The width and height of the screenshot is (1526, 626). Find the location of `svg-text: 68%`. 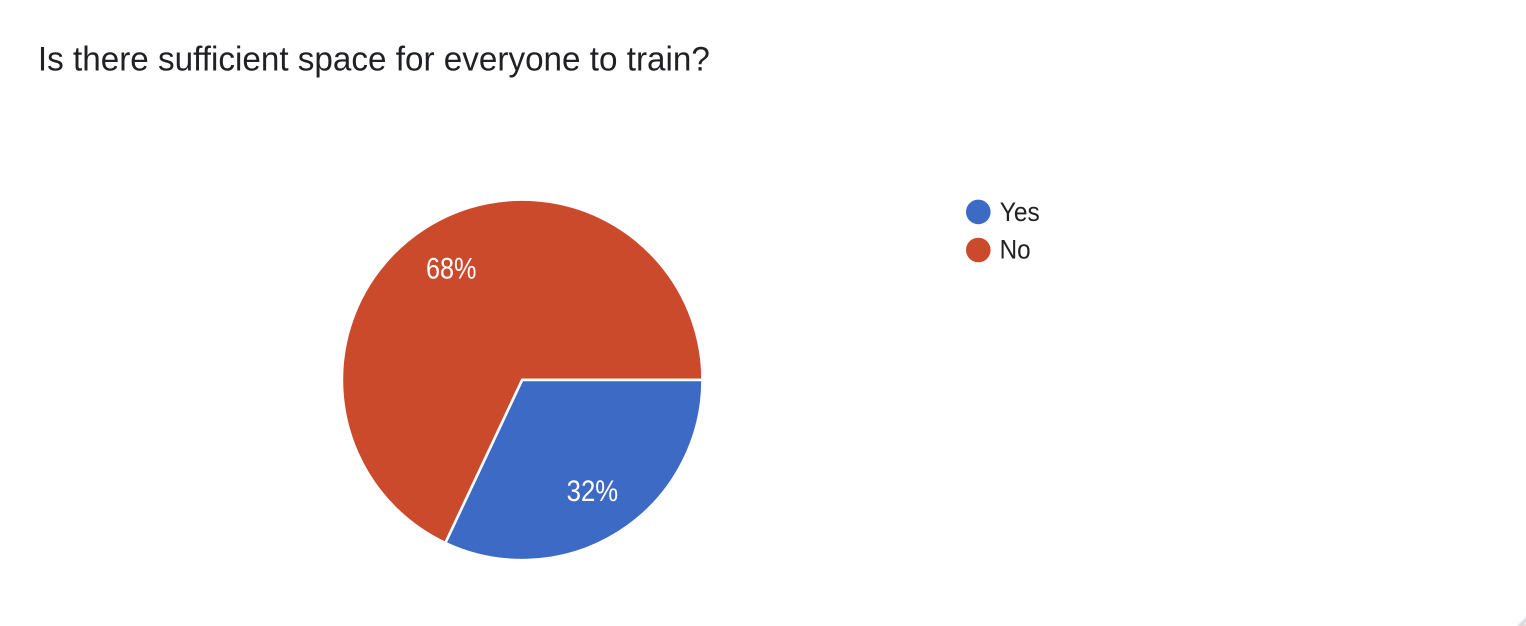

svg-text: 68% is located at coordinates (451, 269).